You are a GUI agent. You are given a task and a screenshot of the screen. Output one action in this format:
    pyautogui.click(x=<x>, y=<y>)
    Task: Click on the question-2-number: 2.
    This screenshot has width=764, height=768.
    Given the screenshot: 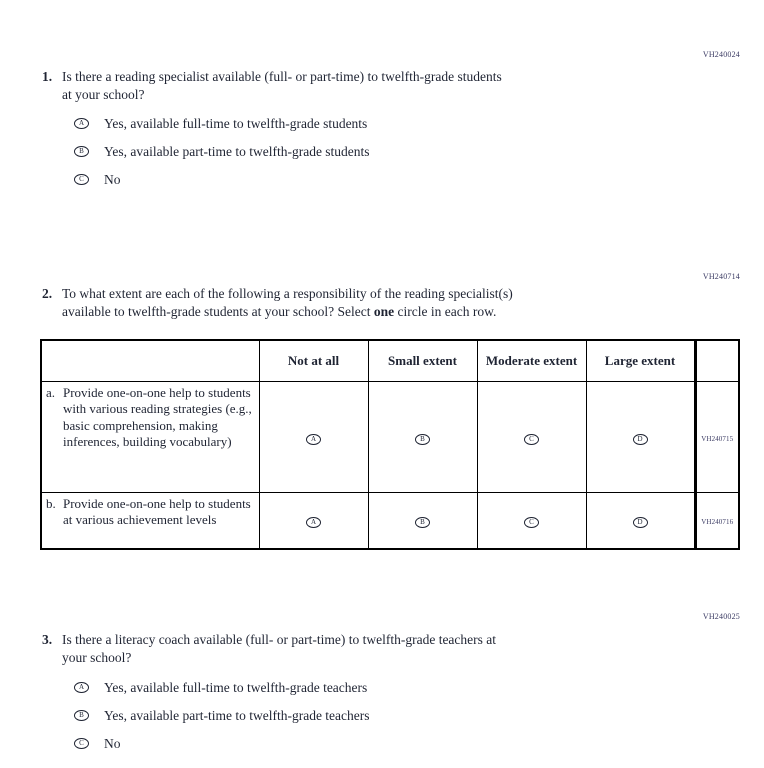 What is the action you would take?
    pyautogui.click(x=47, y=293)
    